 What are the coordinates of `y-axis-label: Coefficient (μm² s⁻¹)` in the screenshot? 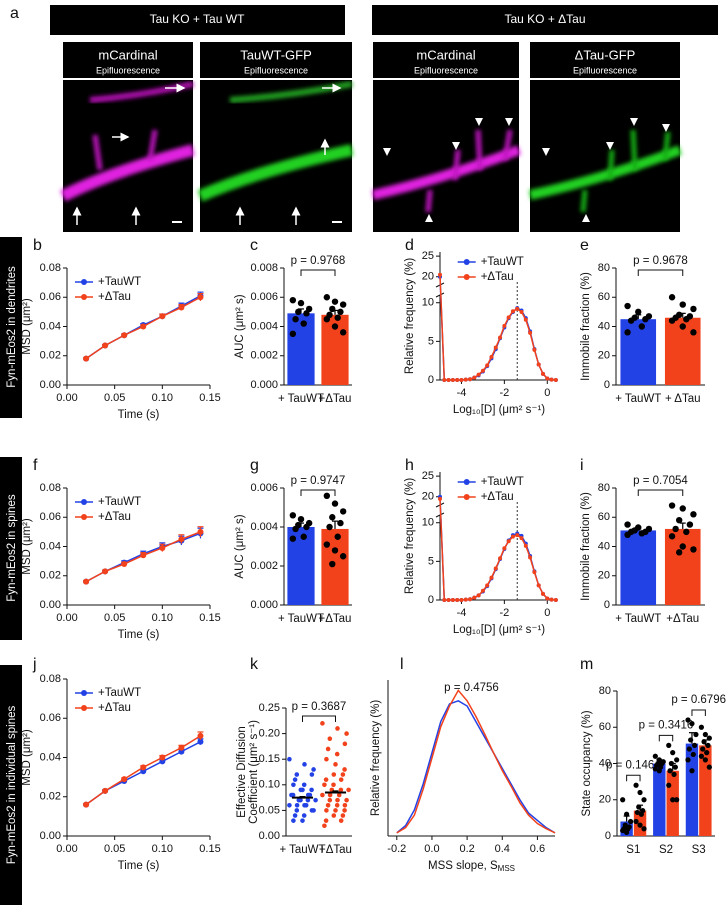 It's located at (254, 772).